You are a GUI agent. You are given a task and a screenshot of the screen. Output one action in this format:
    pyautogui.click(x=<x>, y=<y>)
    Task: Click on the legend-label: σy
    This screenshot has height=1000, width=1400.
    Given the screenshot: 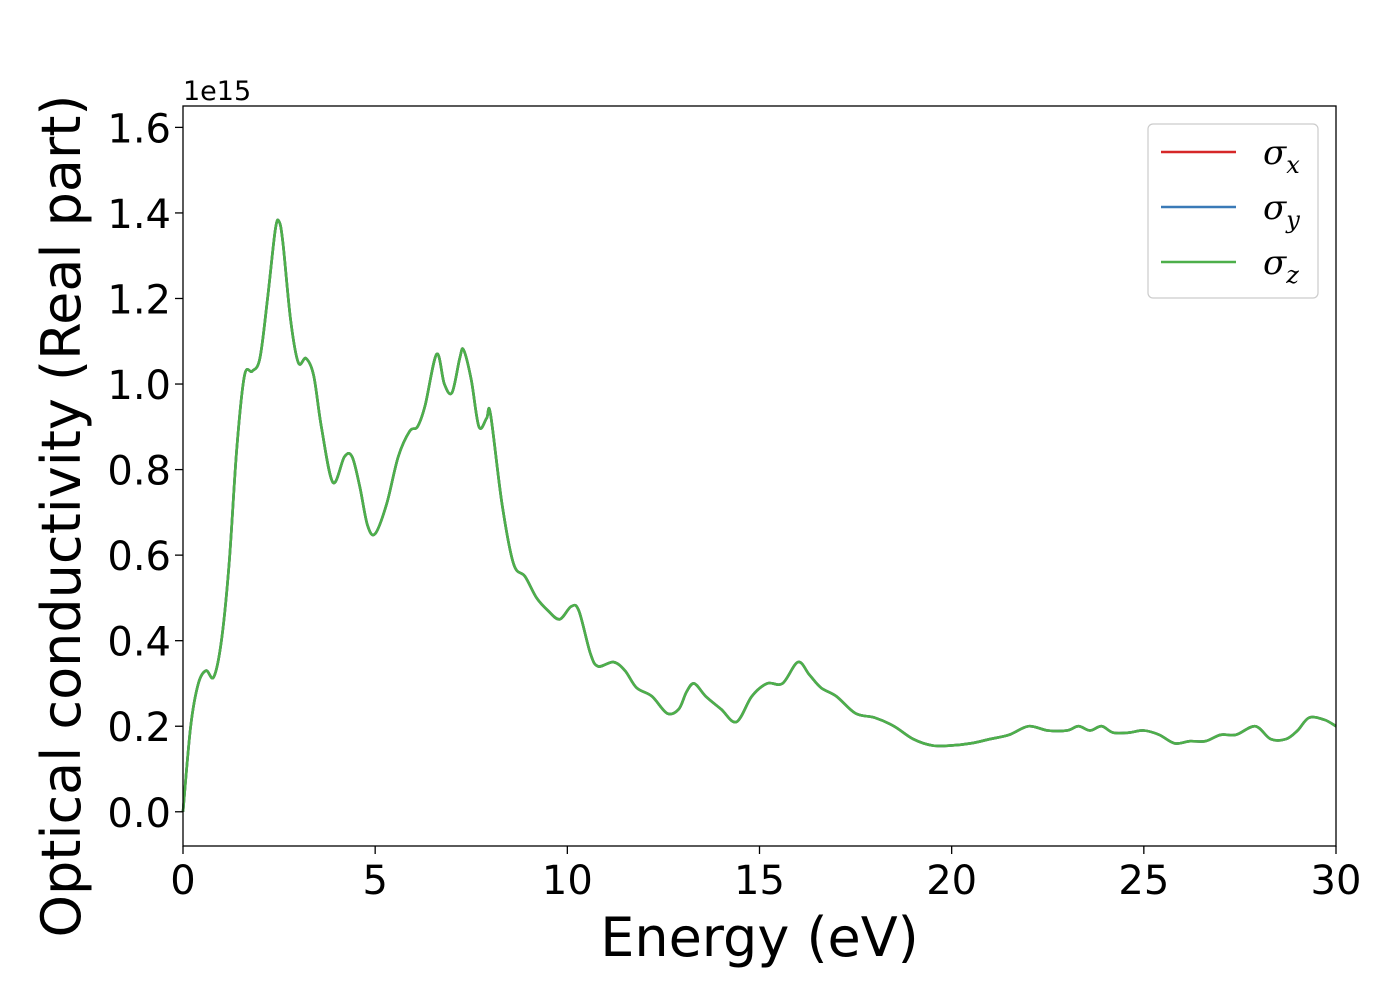 What is the action you would take?
    pyautogui.click(x=1281, y=211)
    